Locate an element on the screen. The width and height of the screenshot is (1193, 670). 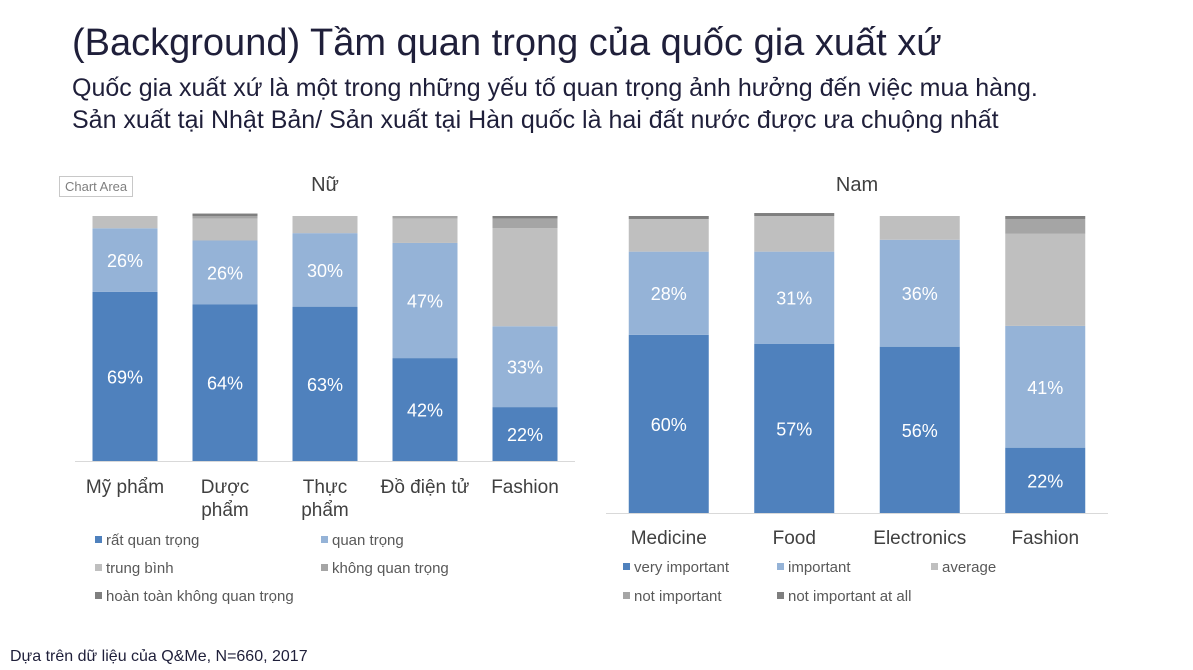
data-label: 42% is located at coordinates (425, 411).